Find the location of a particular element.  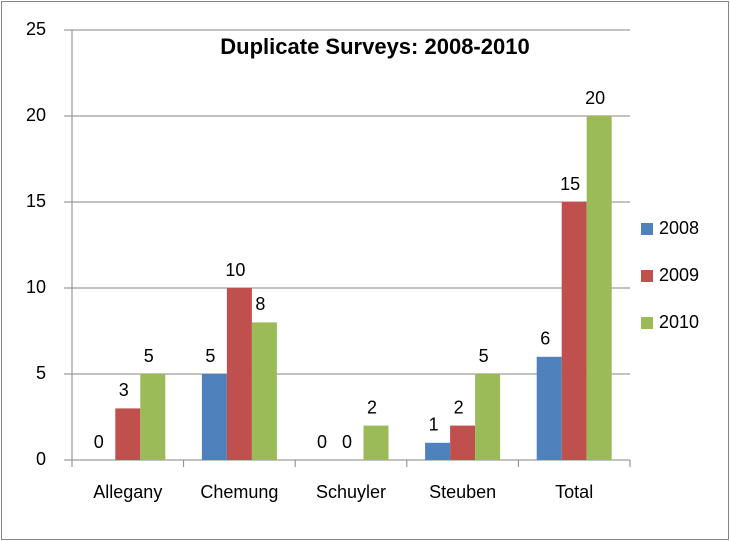

legend-label: 2010 is located at coordinates (679, 322).